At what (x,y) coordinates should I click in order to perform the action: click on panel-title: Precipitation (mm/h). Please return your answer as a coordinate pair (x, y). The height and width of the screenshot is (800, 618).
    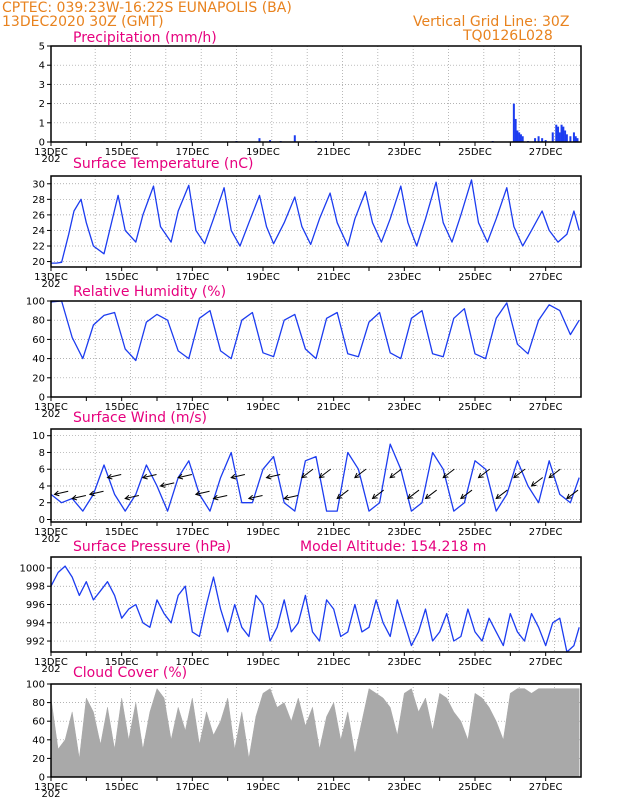
    Looking at the image, I should click on (145, 38).